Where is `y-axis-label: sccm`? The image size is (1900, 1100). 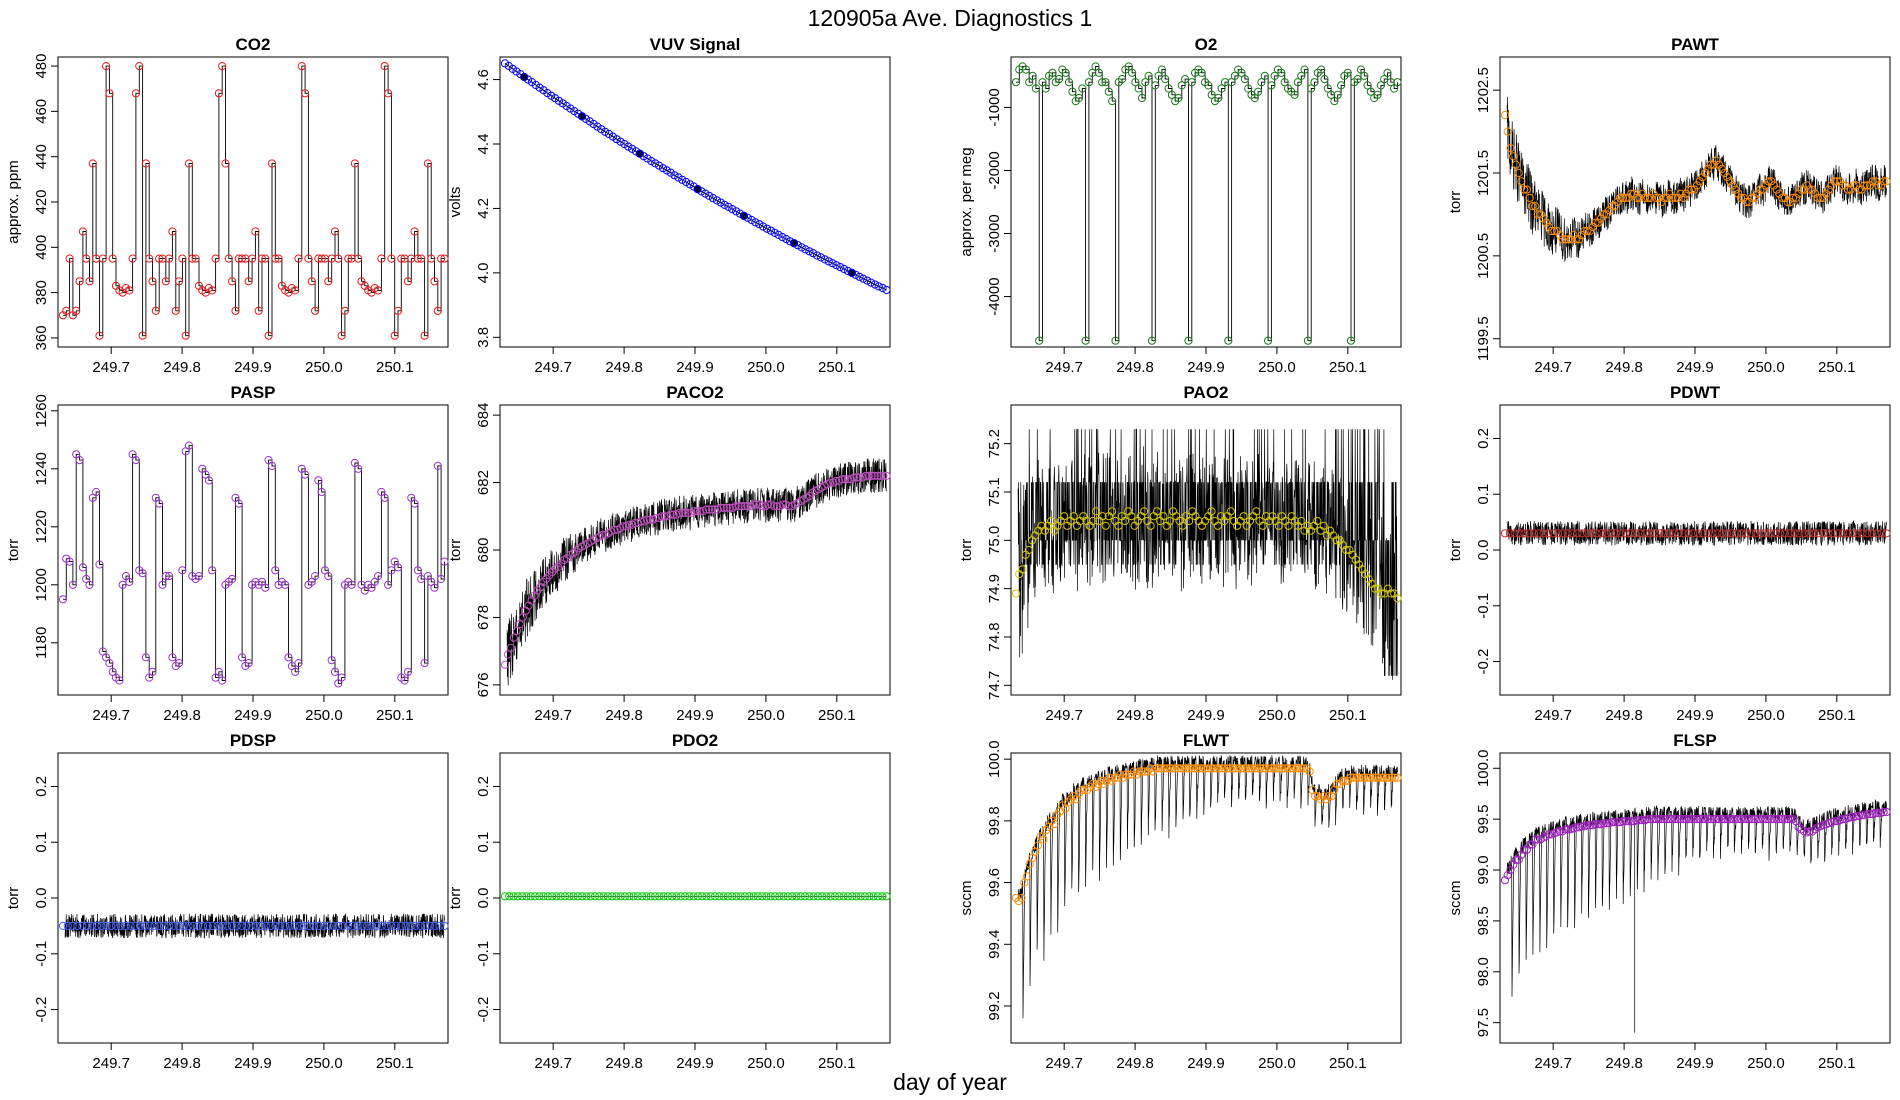 y-axis-label: sccm is located at coordinates (966, 898).